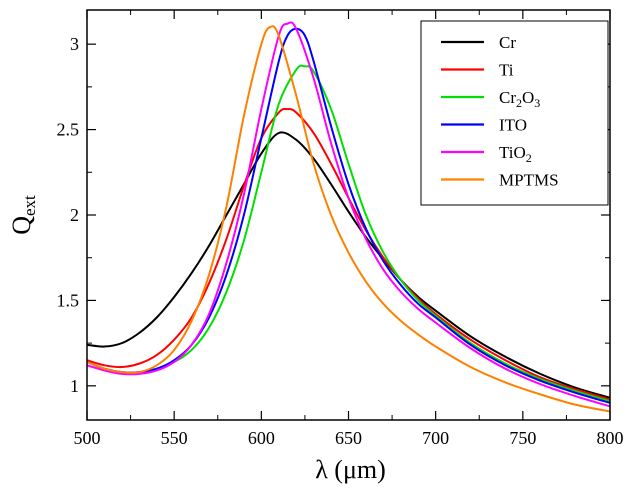  Describe the element at coordinates (68, 130) in the screenshot. I see `y-tick-label: 2.5` at that location.